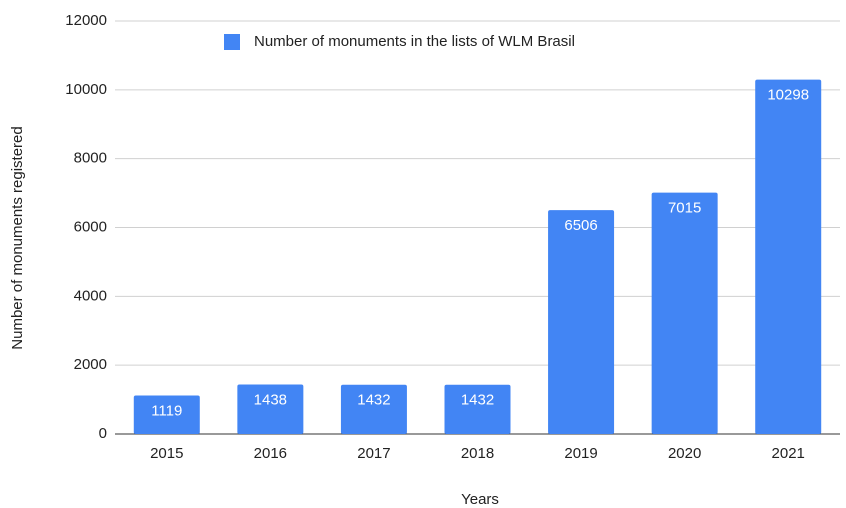 This screenshot has height=508, width=846. I want to click on y-tick-label: 12000, so click(86, 20).